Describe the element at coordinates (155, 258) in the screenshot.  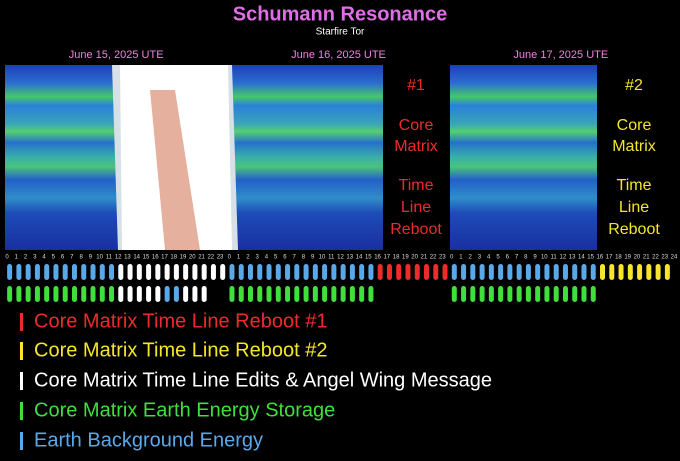
I see `hour-label: 16` at that location.